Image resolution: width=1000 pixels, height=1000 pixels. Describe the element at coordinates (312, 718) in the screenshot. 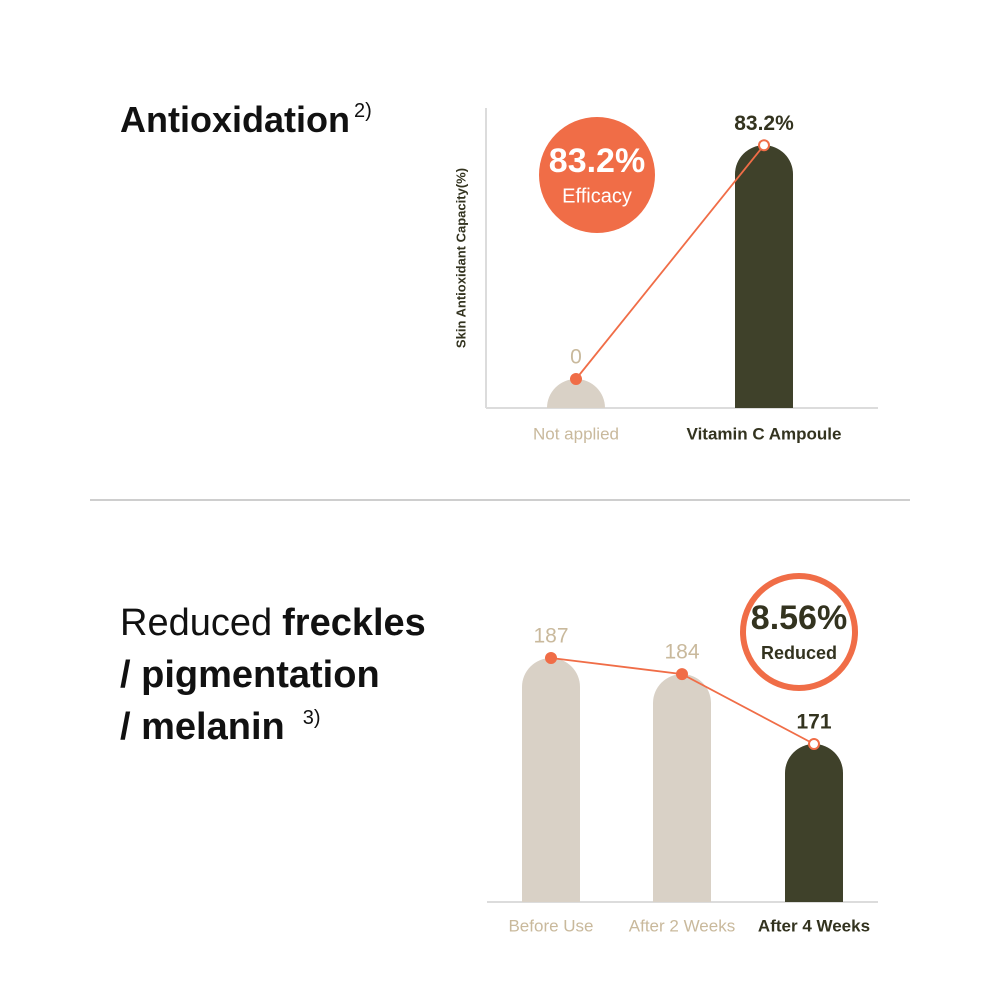

I see `title-footnote: 3)` at that location.